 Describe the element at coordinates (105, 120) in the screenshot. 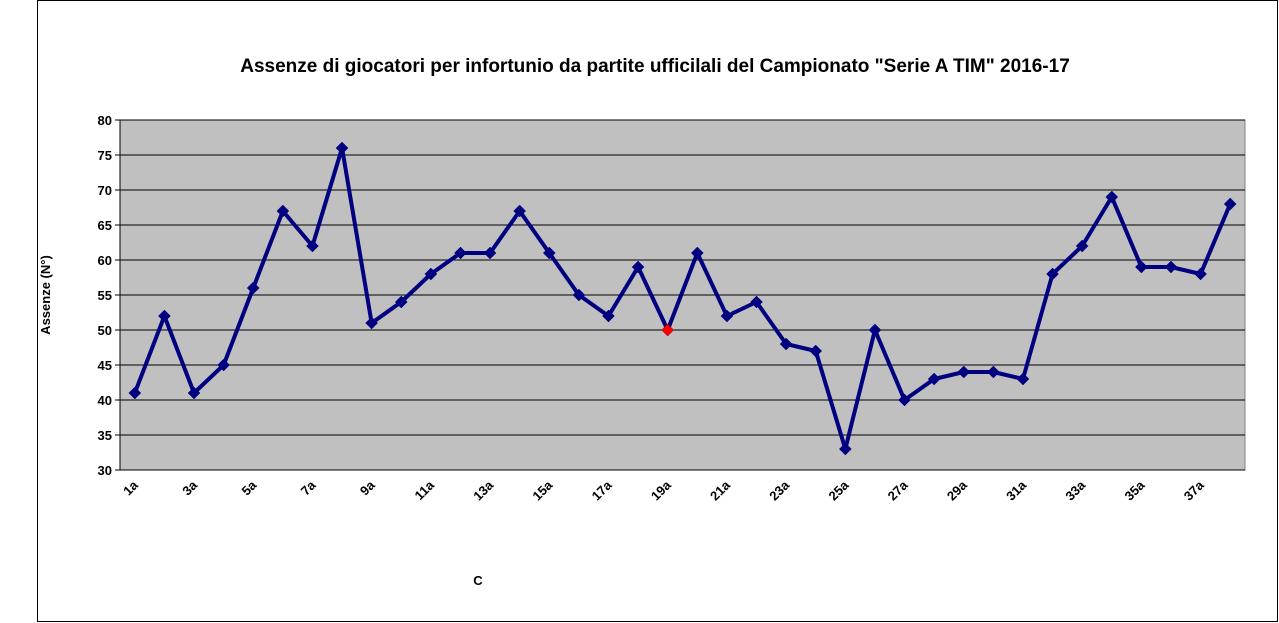

I see `y-tick-label: 80` at that location.